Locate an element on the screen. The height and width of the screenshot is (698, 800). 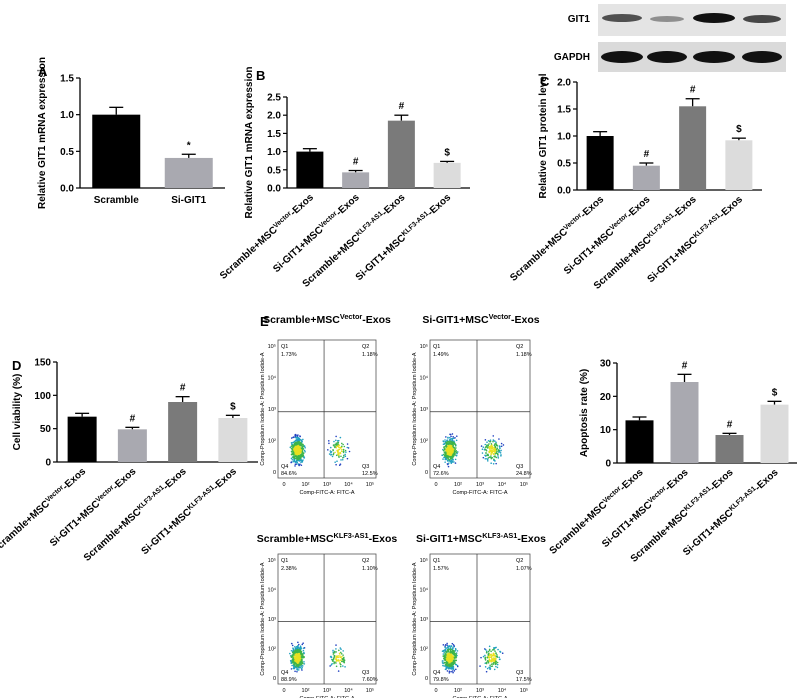
significance-mark: # is located at coordinates (693, 90).